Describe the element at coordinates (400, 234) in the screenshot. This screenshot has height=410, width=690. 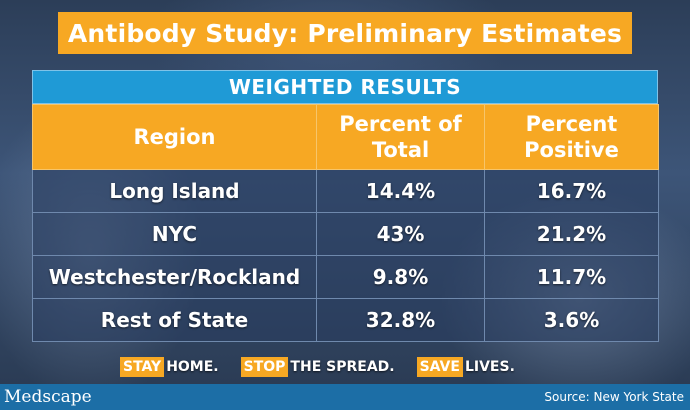
I see `cell-percent-of-total: 43%` at that location.